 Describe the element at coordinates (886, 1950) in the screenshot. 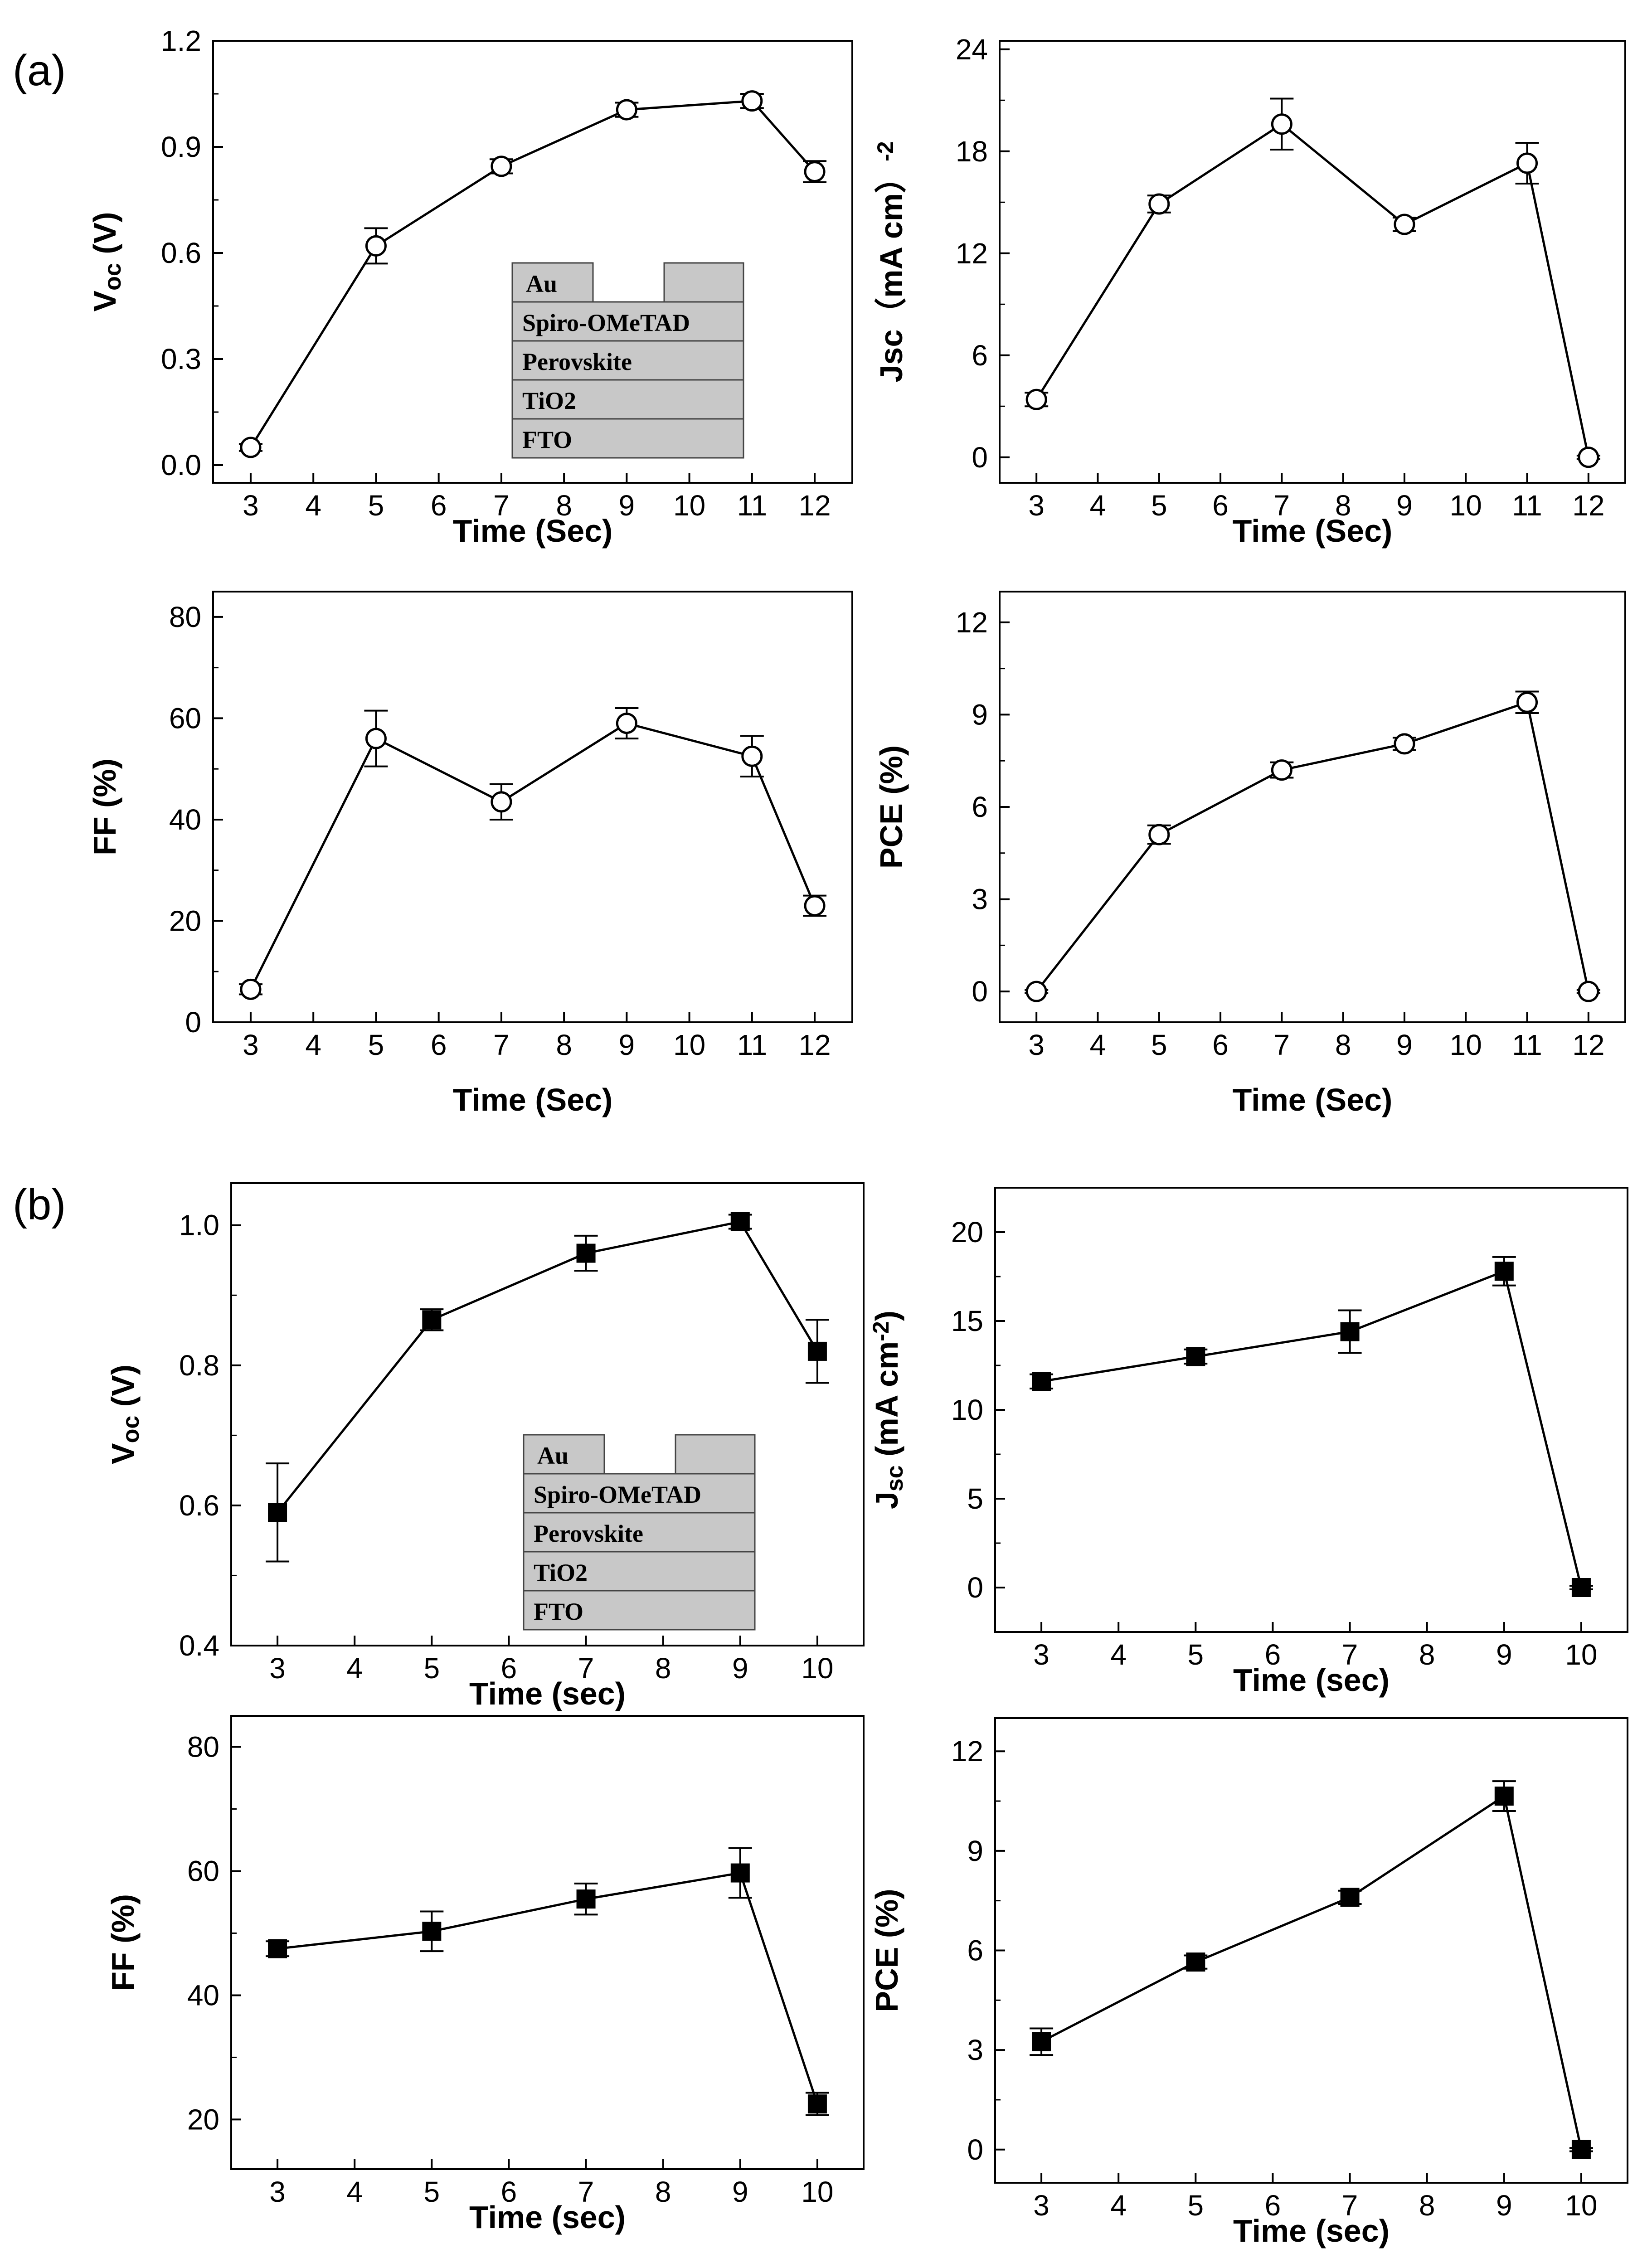

I see `y-axis-title: PCE (%)` at that location.